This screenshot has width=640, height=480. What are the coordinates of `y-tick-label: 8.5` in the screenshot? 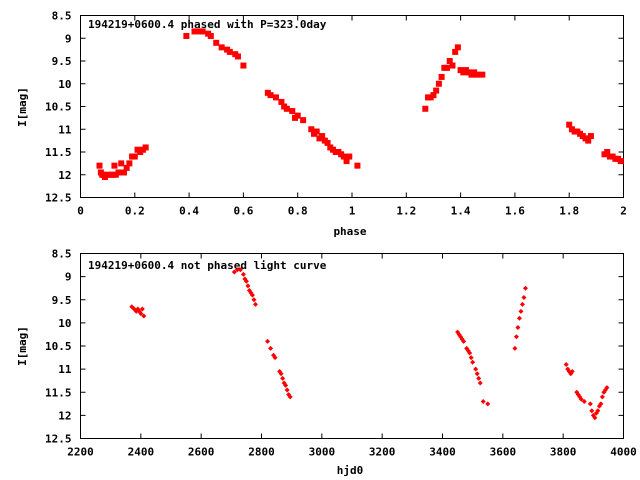 It's located at (62, 16).